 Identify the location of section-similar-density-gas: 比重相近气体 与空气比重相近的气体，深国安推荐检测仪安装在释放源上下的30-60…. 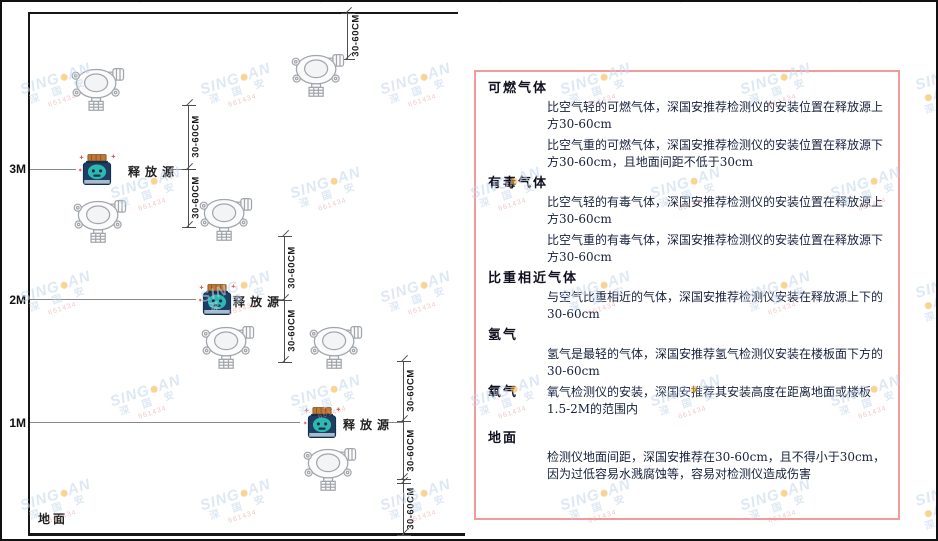
(688, 296).